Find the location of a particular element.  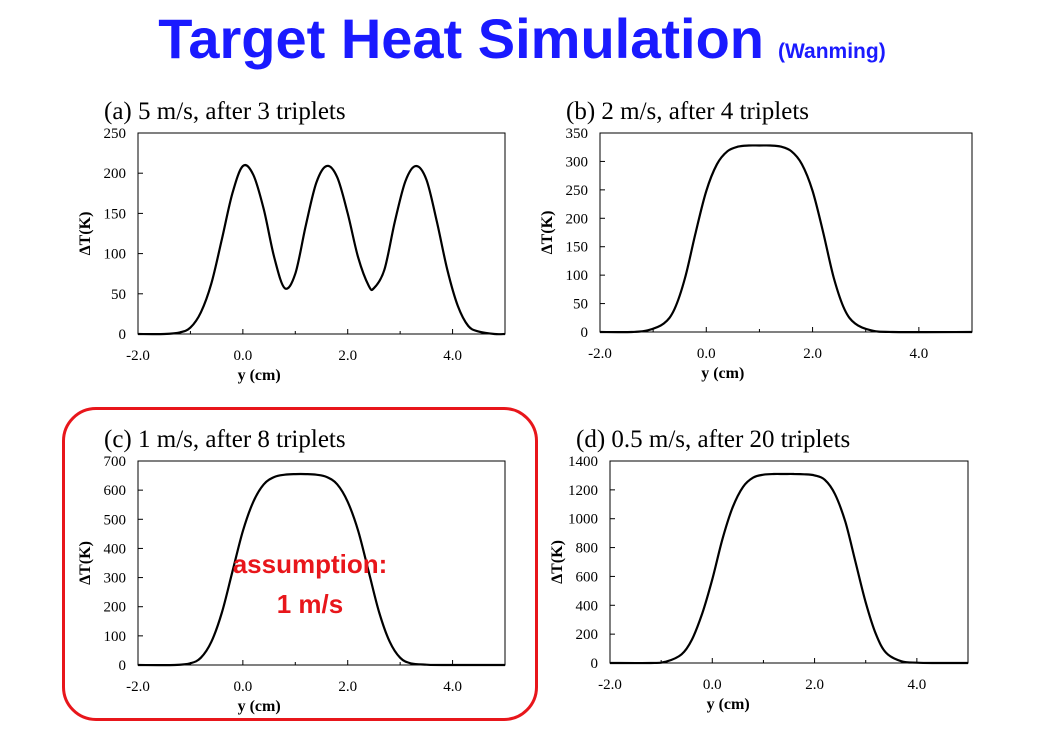

slide-title: Target Heat Simulation (Wanming) is located at coordinates (522, 39).